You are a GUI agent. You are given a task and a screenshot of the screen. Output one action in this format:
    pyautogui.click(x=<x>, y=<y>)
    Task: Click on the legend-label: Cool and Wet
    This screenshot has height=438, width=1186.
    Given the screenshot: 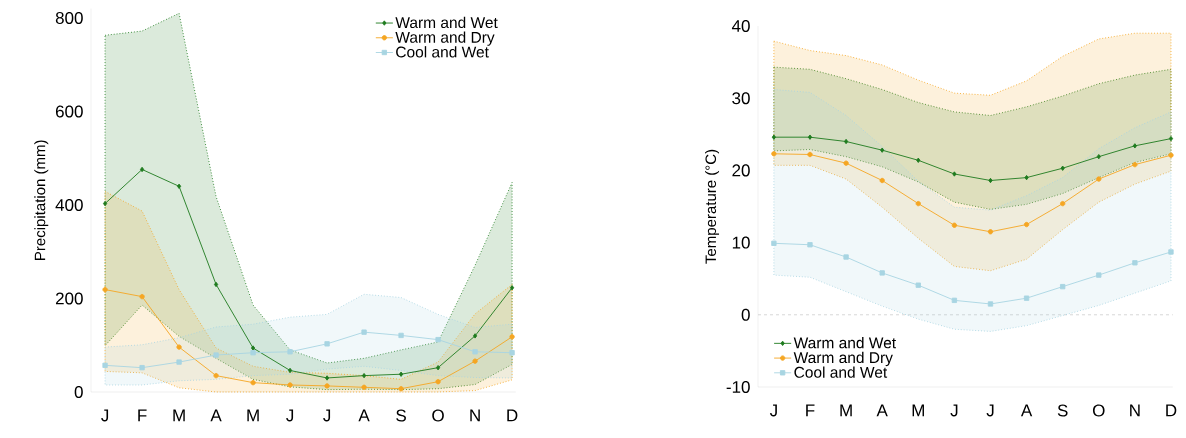 What is the action you would take?
    pyautogui.click(x=841, y=372)
    